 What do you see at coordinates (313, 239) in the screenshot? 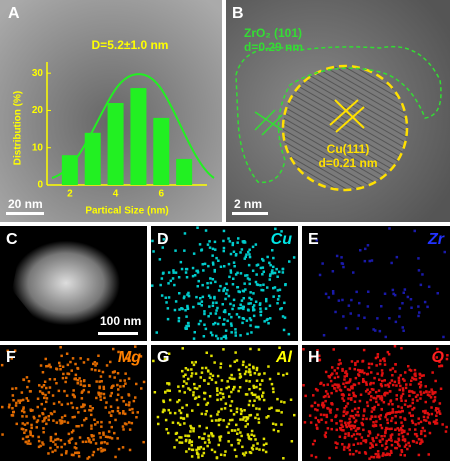
I see `panel-label: E` at bounding box center [313, 239].